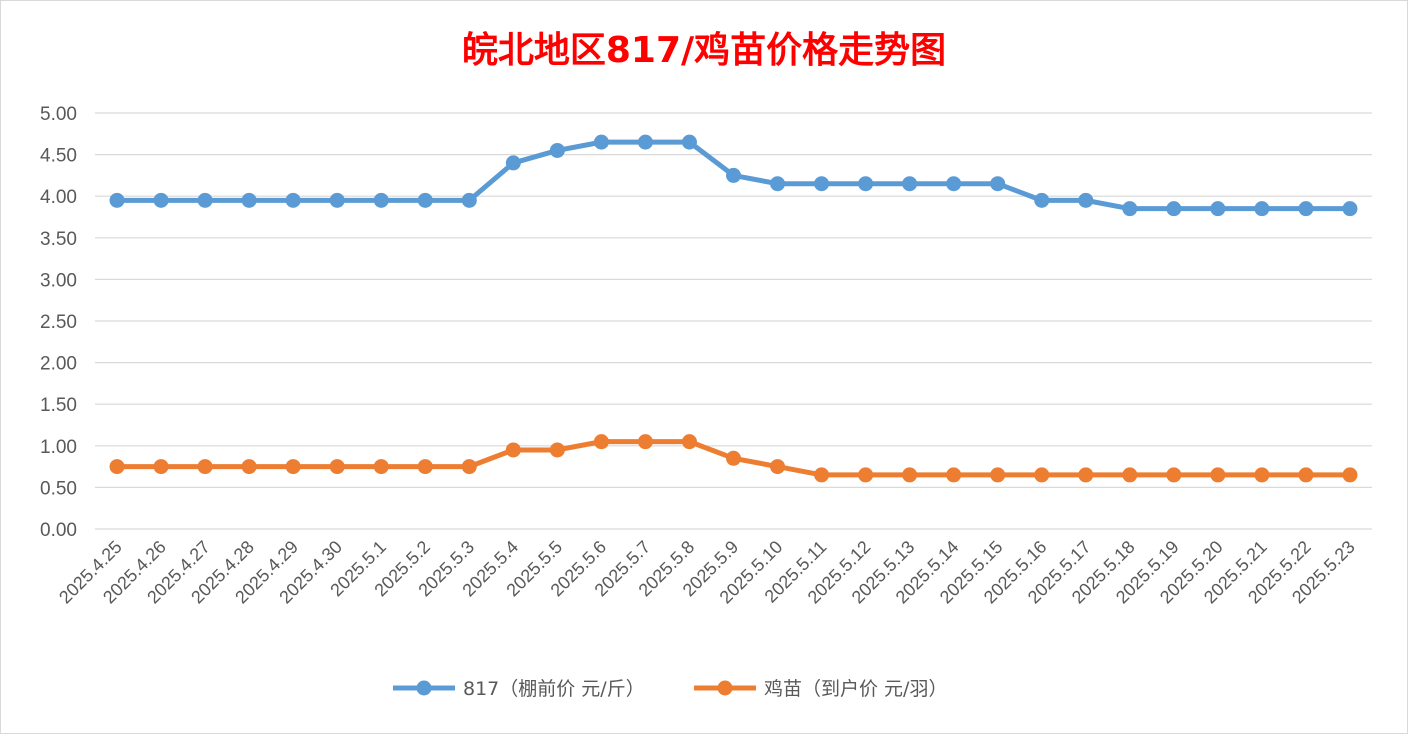 The image size is (1408, 734). I want to click on legend: 817（棚前价 元/斤） 鸡苗（到户价 元/羽）, so click(670, 689).